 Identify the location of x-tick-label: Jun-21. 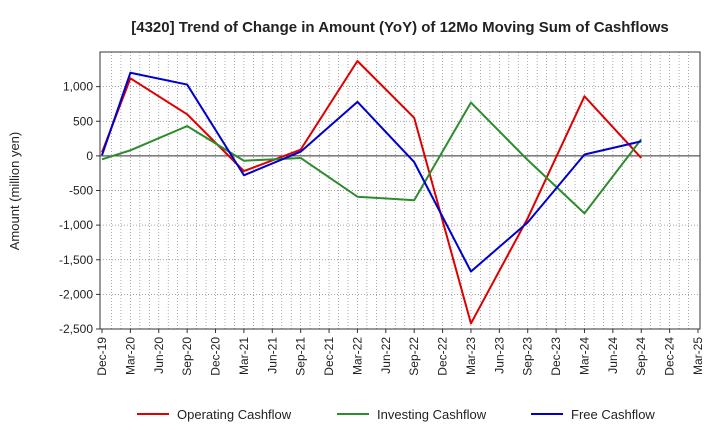
(272, 355).